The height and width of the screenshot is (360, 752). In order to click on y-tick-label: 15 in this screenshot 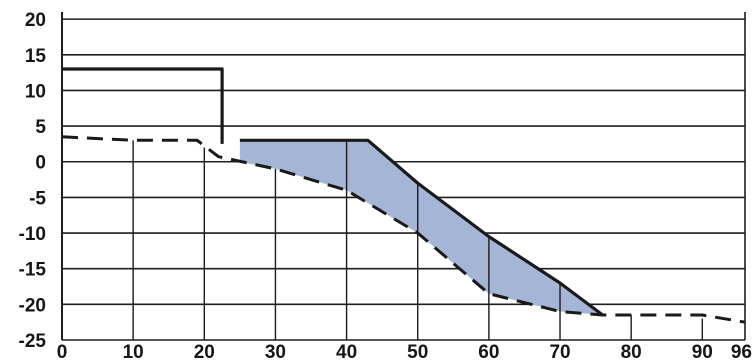, I will do `click(36, 56)`.